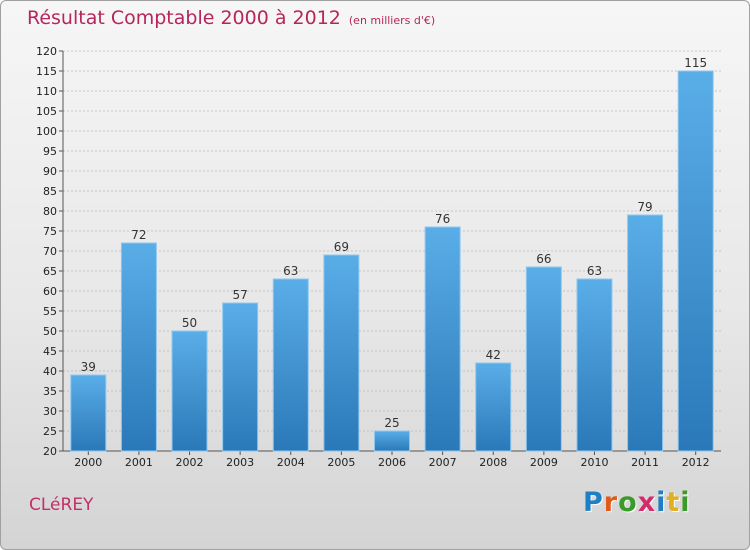 Image resolution: width=750 pixels, height=550 pixels. Describe the element at coordinates (696, 462) in the screenshot. I see `x-tick-label-2012: 2012` at that location.